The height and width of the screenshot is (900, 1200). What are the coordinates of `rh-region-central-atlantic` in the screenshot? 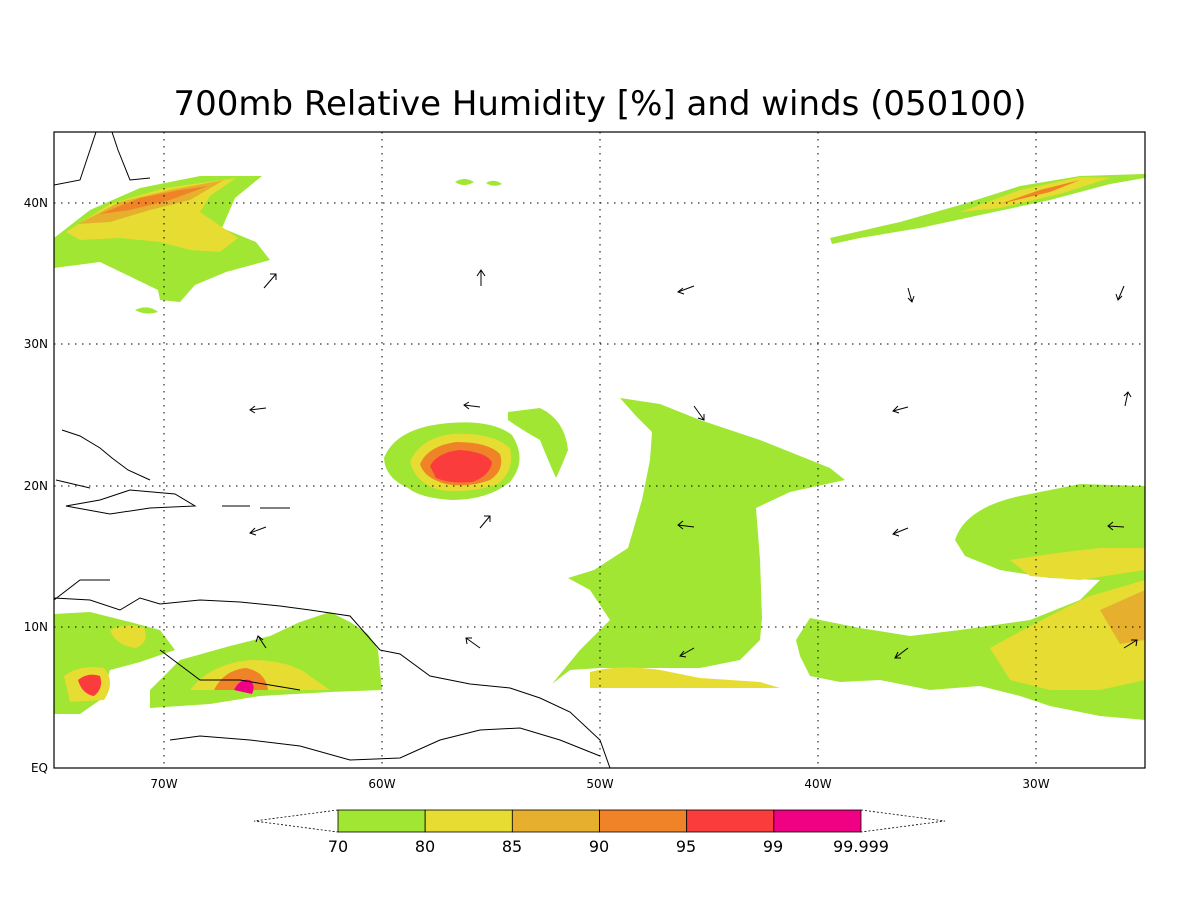 It's located at (698, 541).